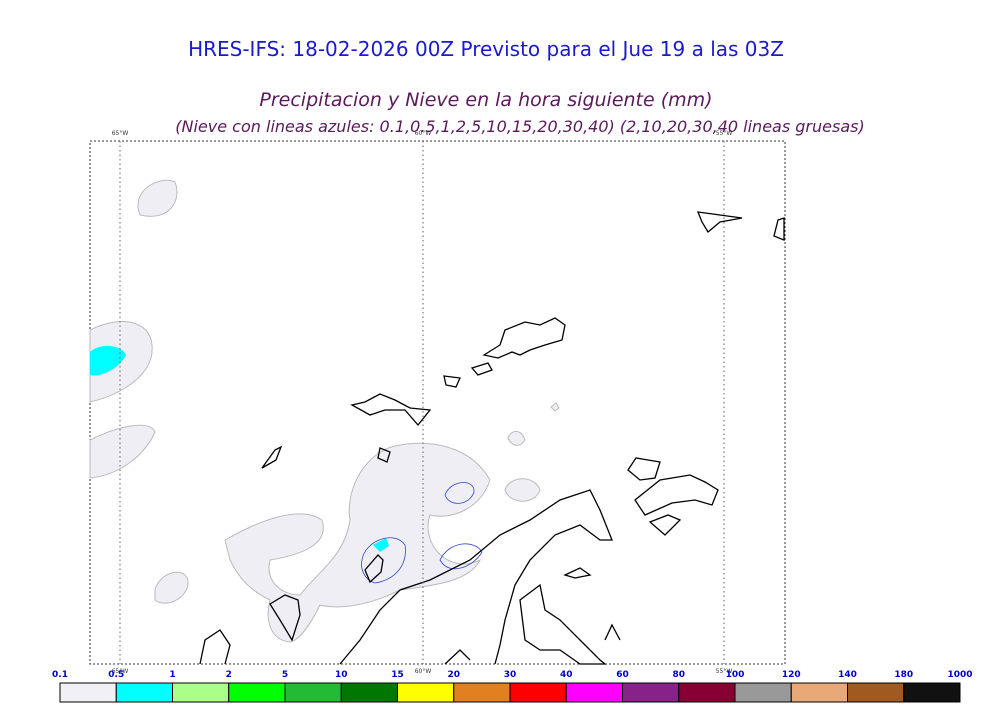  I want to click on colorbar-label: 0.5, so click(116, 675).